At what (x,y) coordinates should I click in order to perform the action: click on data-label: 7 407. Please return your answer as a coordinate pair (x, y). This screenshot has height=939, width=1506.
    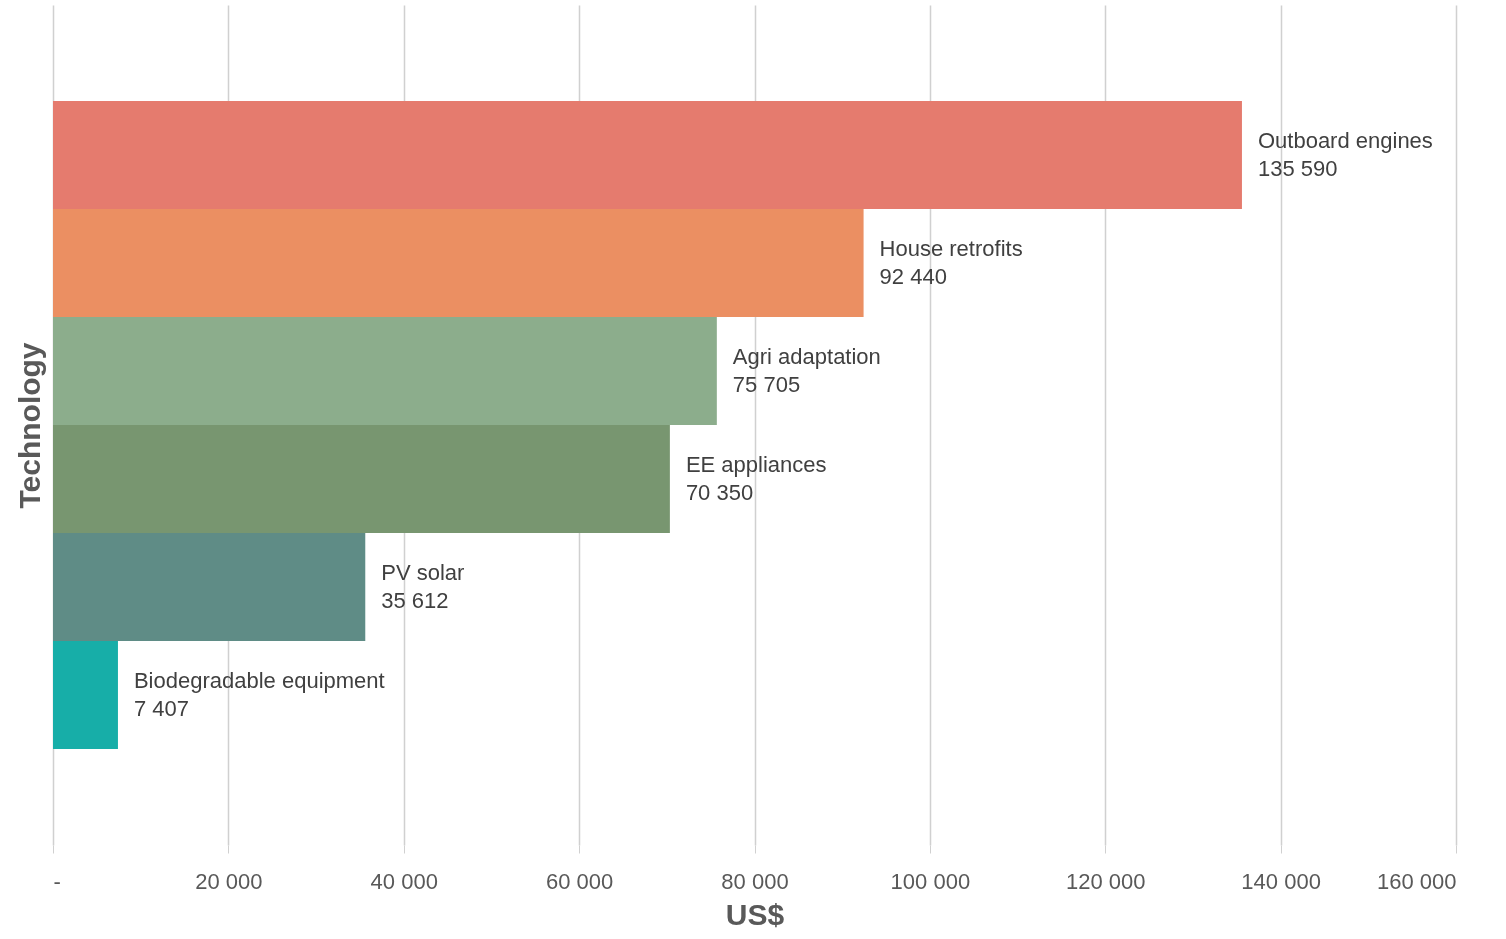
    Looking at the image, I should click on (161, 708).